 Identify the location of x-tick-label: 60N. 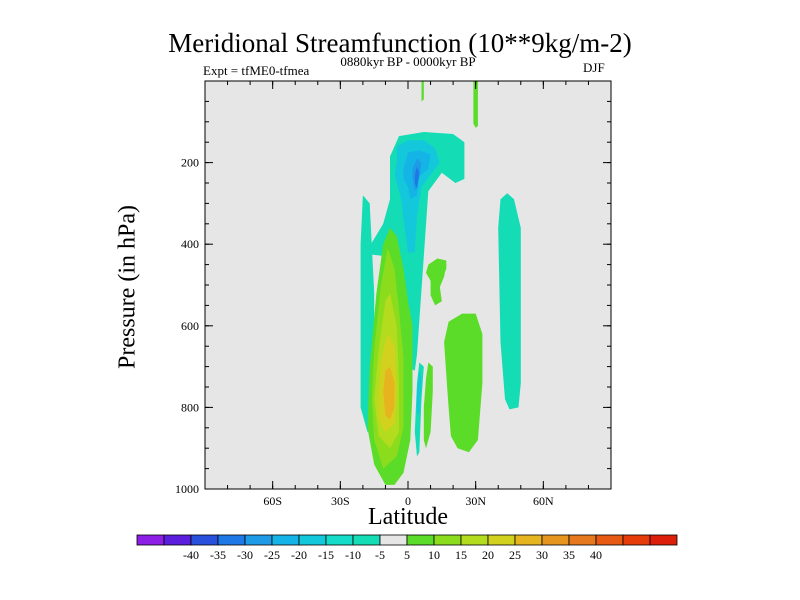
(543, 501).